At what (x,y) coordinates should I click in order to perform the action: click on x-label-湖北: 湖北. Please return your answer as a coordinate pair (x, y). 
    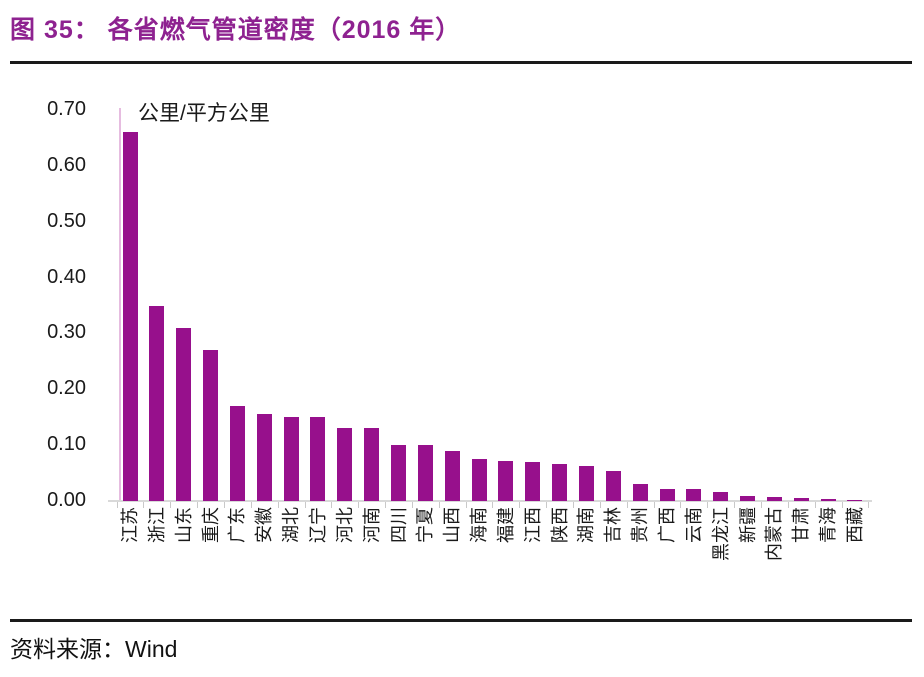
    Looking at the image, I should click on (291, 525).